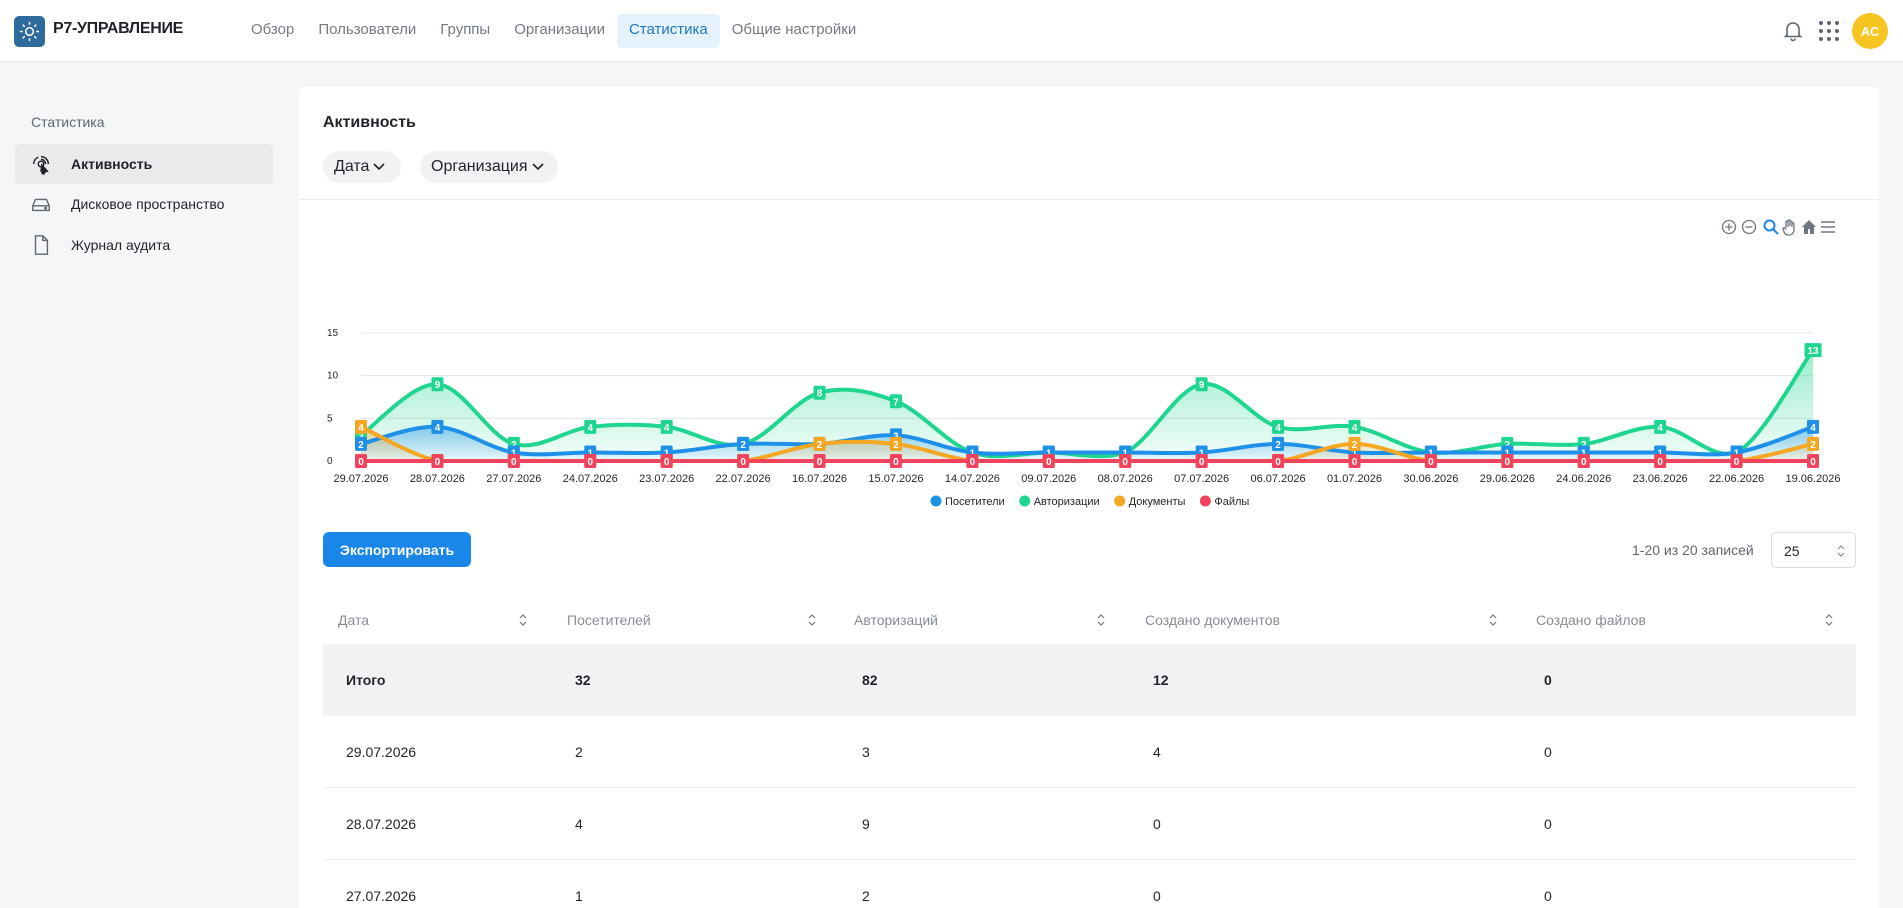 This screenshot has height=908, width=1903. Describe the element at coordinates (559, 29) in the screenshot. I see `nav-organizations: Организации` at that location.